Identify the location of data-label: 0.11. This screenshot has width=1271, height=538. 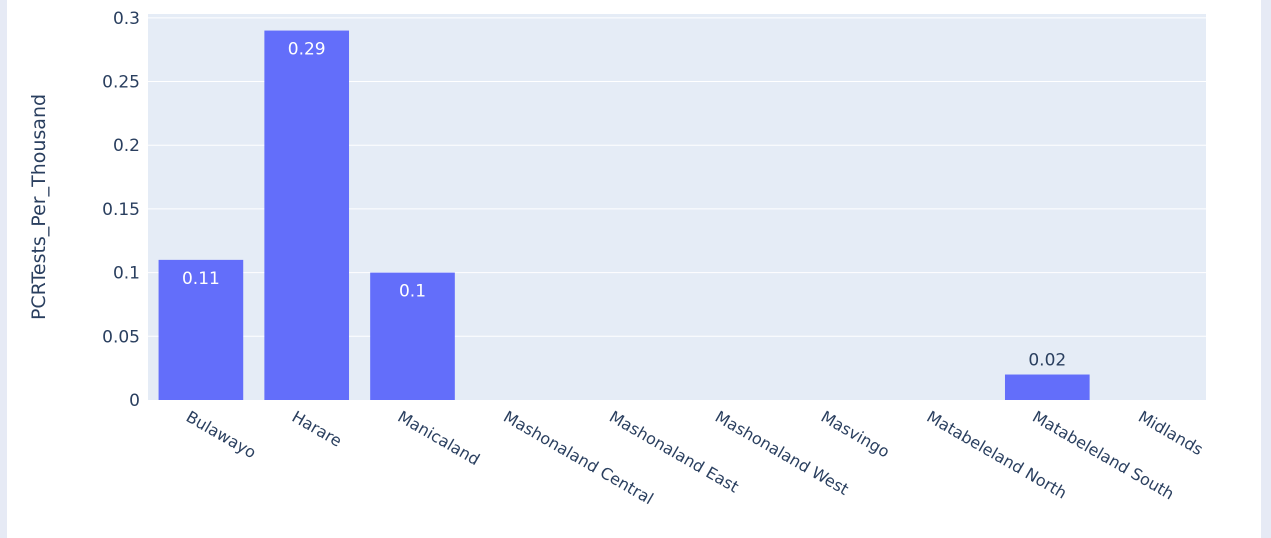
(201, 279).